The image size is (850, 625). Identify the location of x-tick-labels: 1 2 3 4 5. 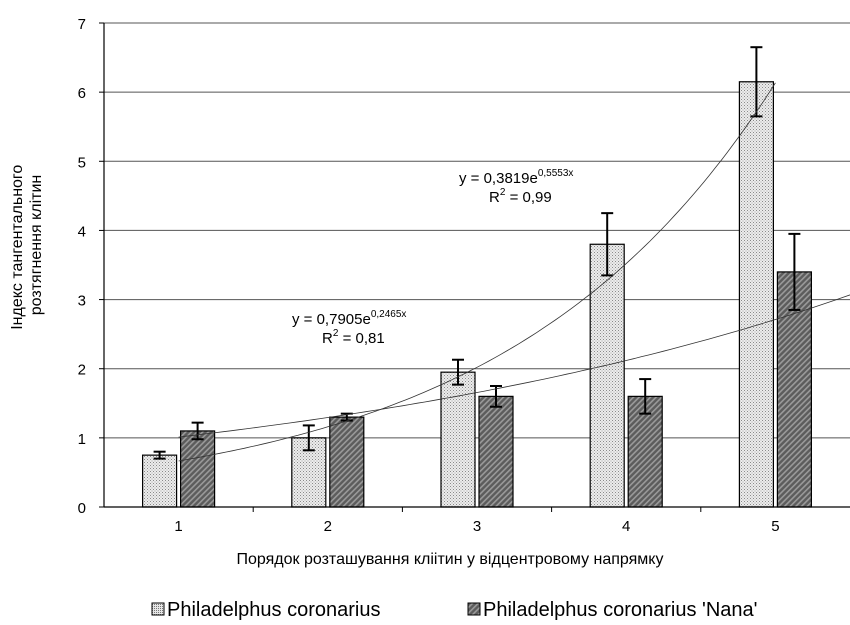
(477, 521).